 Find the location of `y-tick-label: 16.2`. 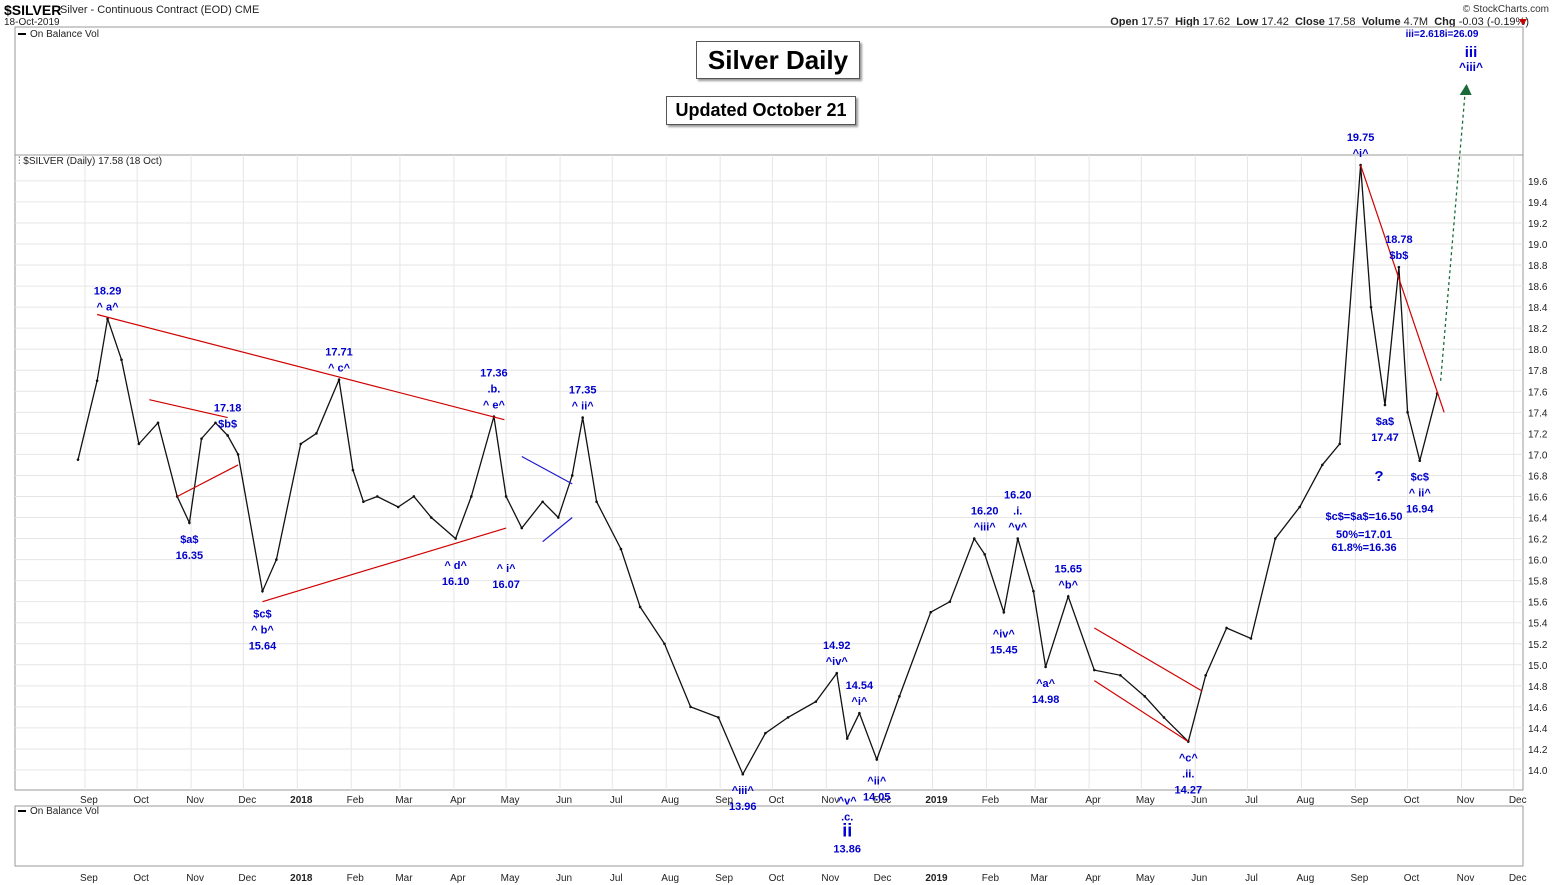

y-tick-label: 16.2 is located at coordinates (1538, 540).